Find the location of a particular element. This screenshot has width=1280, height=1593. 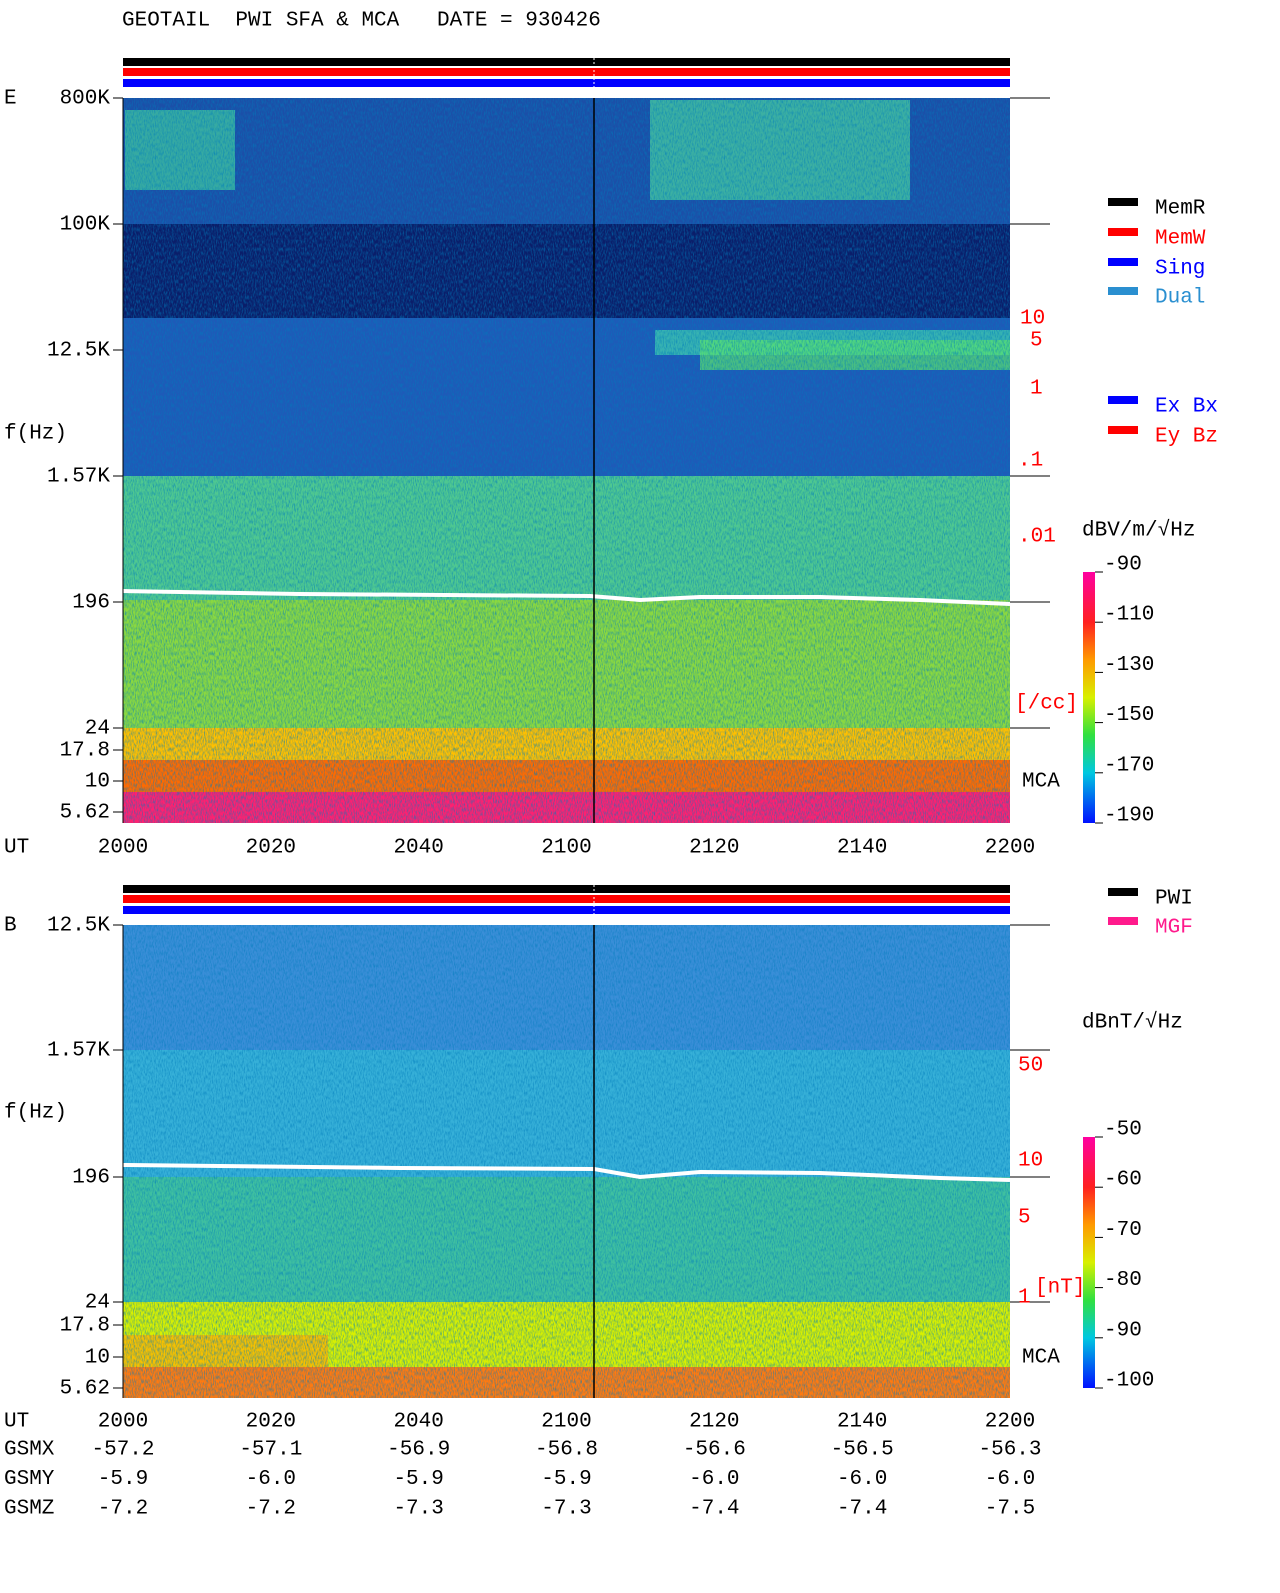

y-tick-label: 1.57K is located at coordinates (78, 477).